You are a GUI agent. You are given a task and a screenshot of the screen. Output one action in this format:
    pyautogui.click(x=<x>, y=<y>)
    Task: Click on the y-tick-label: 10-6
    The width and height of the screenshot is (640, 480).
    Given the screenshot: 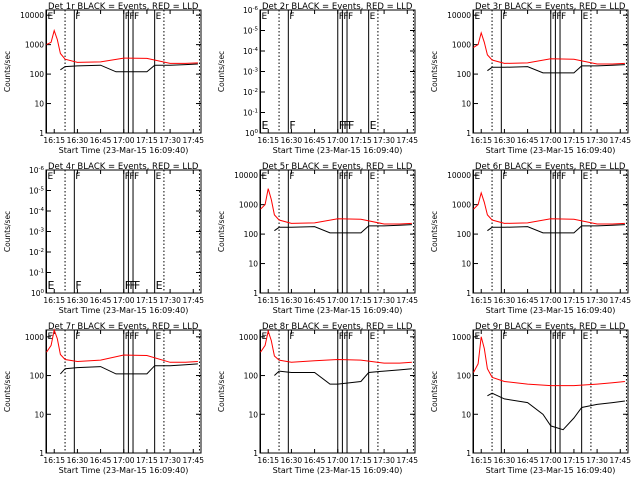 What is the action you would take?
    pyautogui.click(x=37, y=170)
    